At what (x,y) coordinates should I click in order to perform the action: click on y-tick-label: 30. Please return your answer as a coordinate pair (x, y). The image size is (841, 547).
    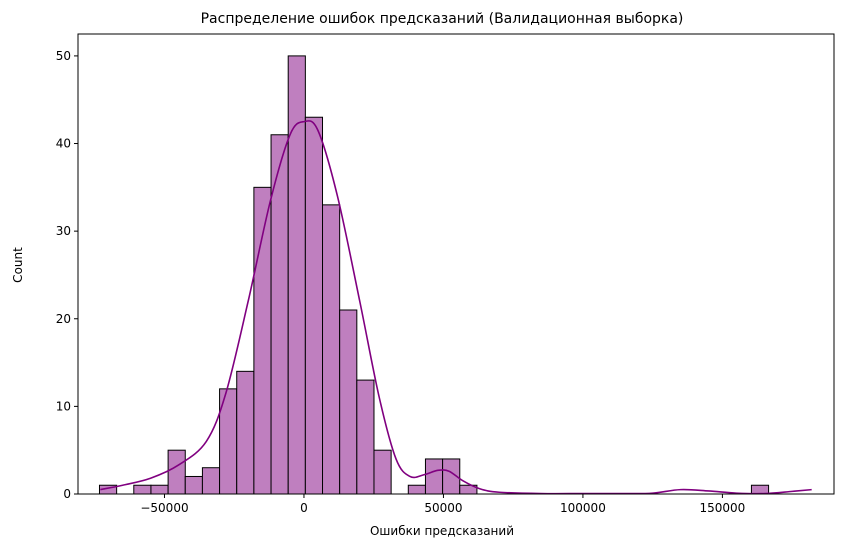
    Looking at the image, I should click on (63, 231).